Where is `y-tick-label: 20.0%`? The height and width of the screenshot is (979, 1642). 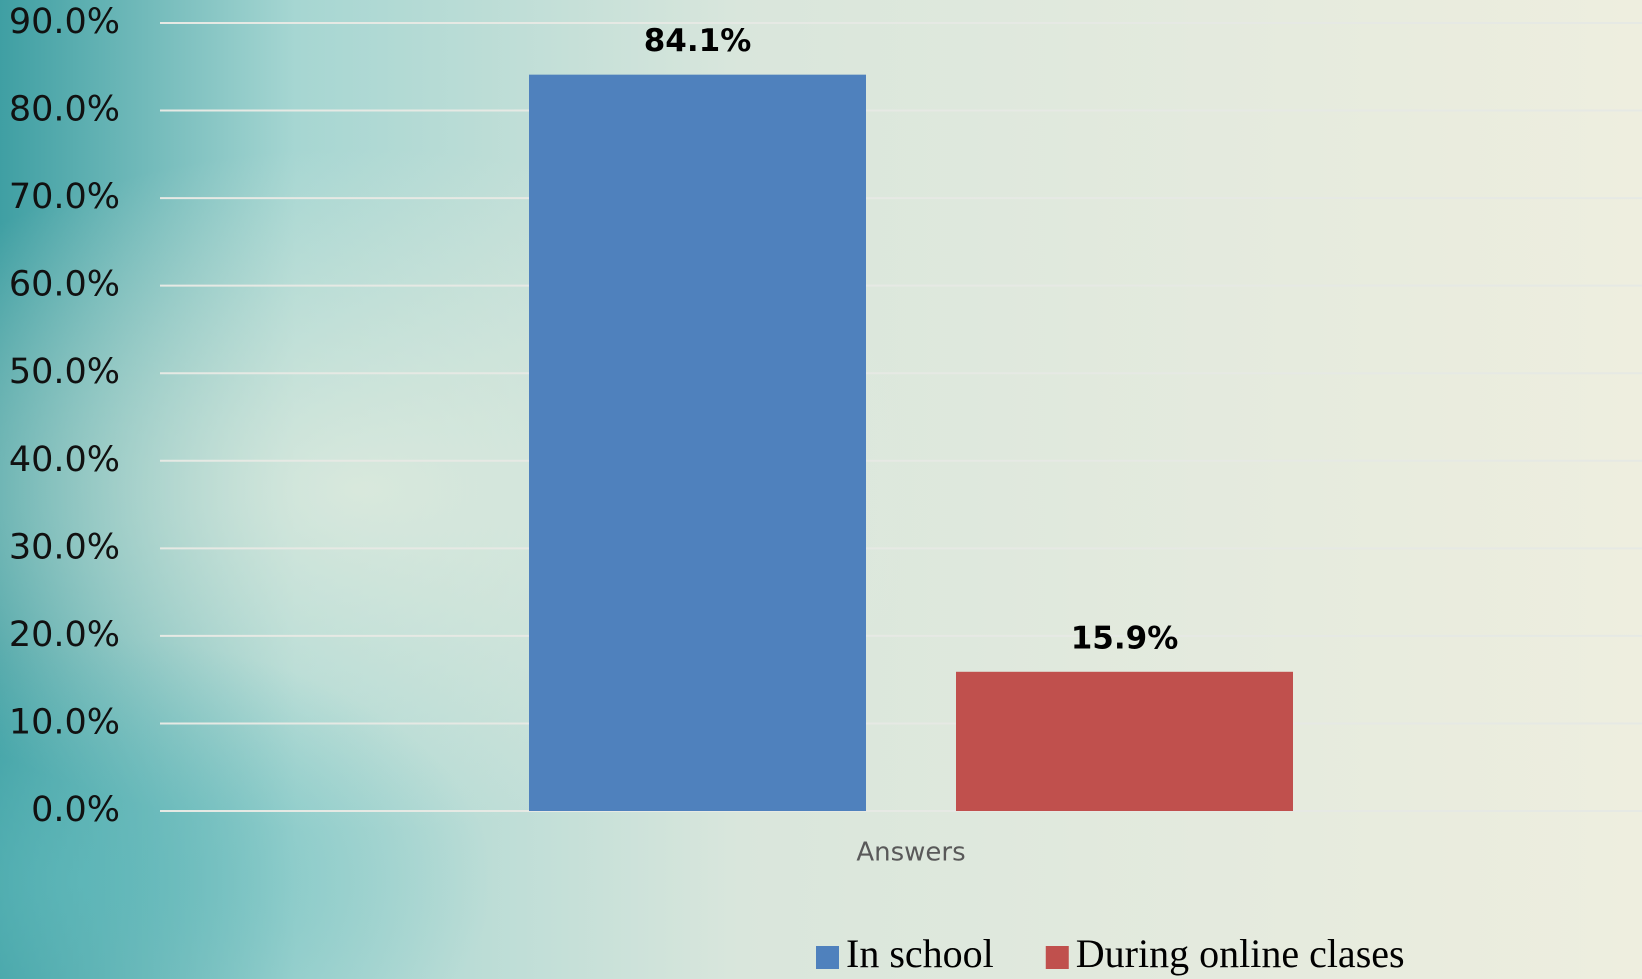
y-tick-label: 20.0% is located at coordinates (64, 635).